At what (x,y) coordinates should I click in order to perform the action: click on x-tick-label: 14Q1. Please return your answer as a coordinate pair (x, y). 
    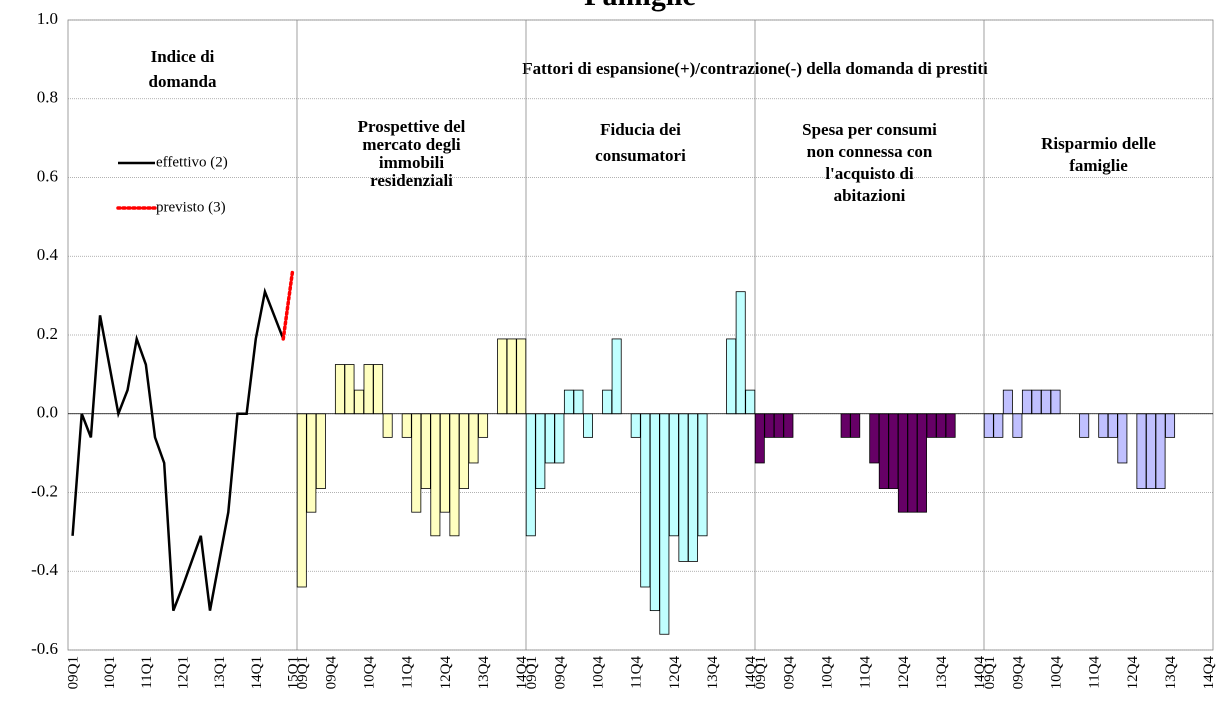
    Looking at the image, I should click on (257, 672).